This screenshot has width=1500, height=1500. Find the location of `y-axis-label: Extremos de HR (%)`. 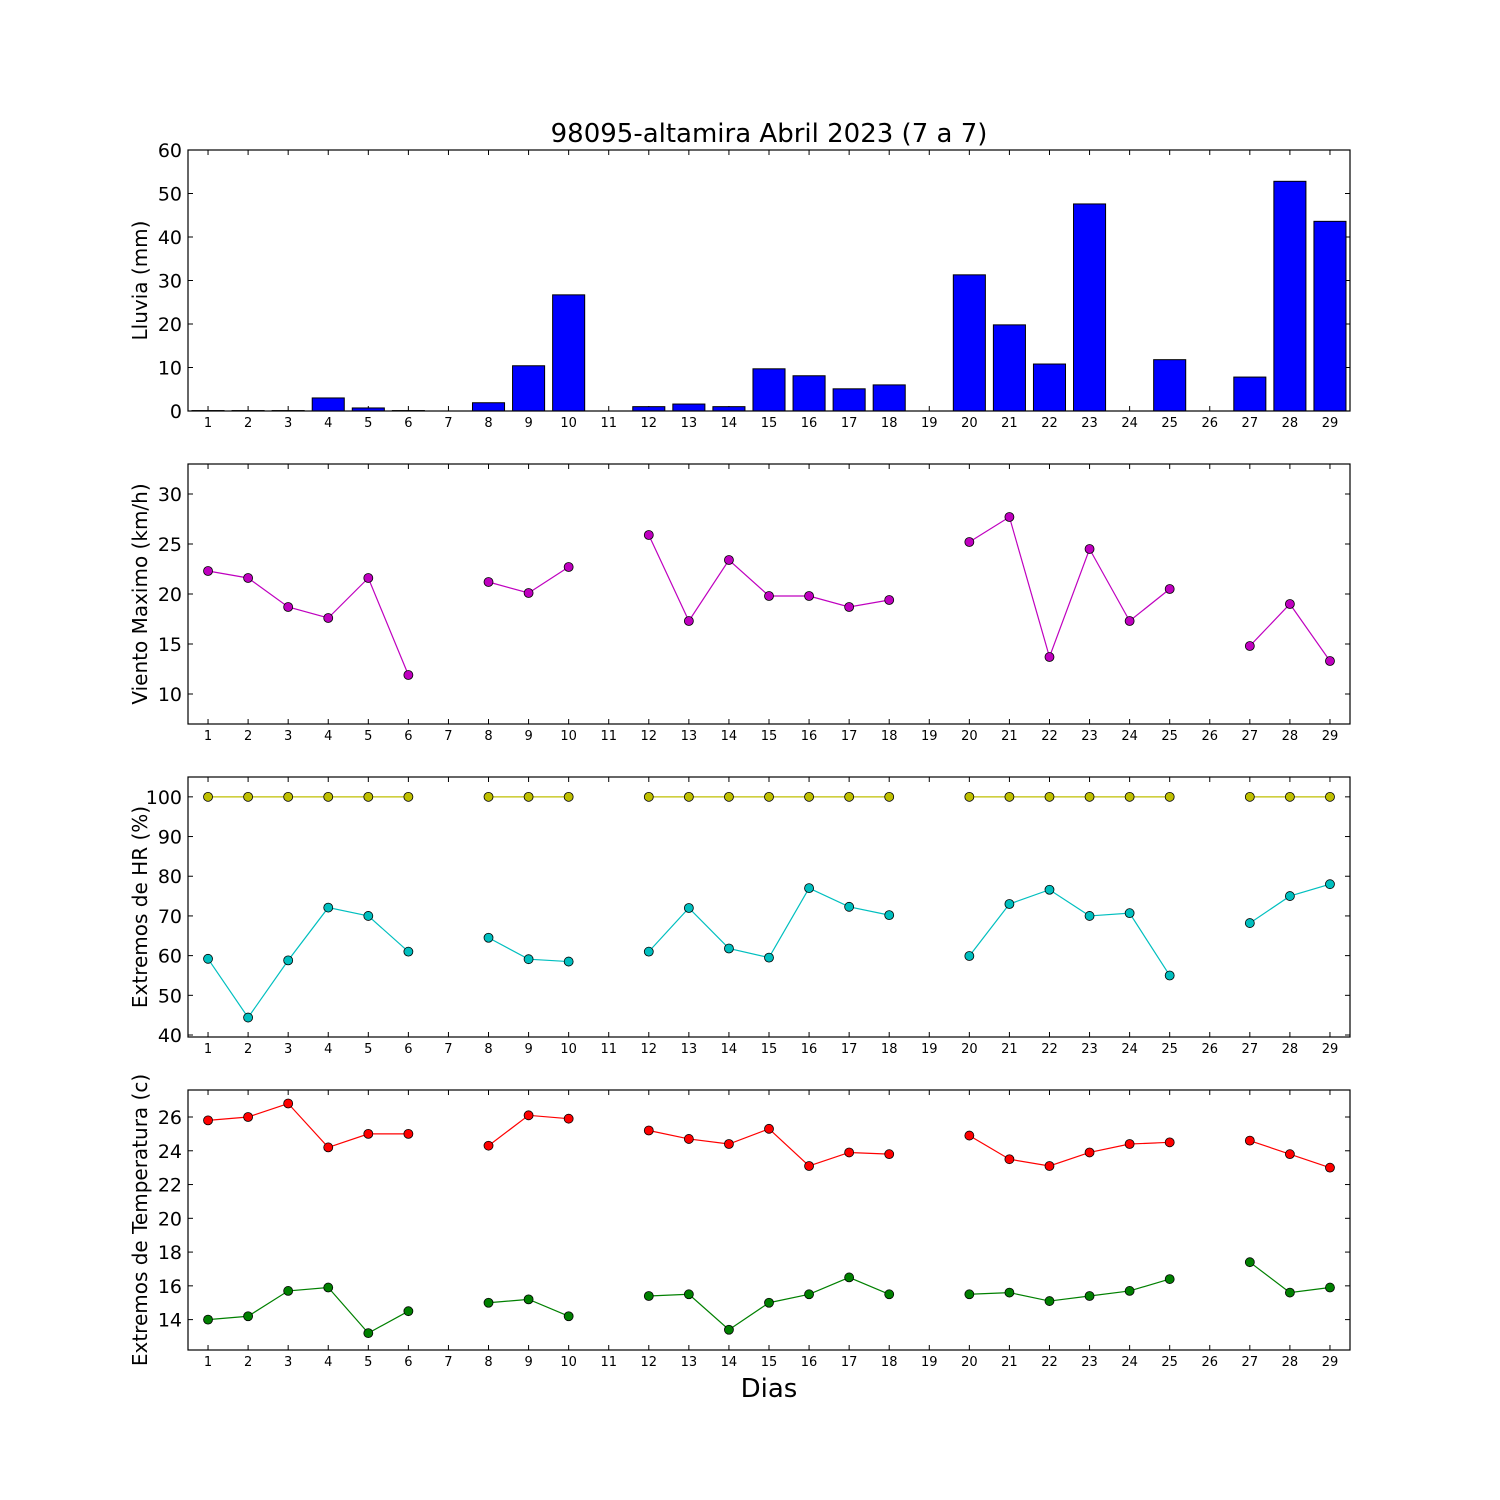

y-axis-label: Extremos de HR (%) is located at coordinates (140, 907).